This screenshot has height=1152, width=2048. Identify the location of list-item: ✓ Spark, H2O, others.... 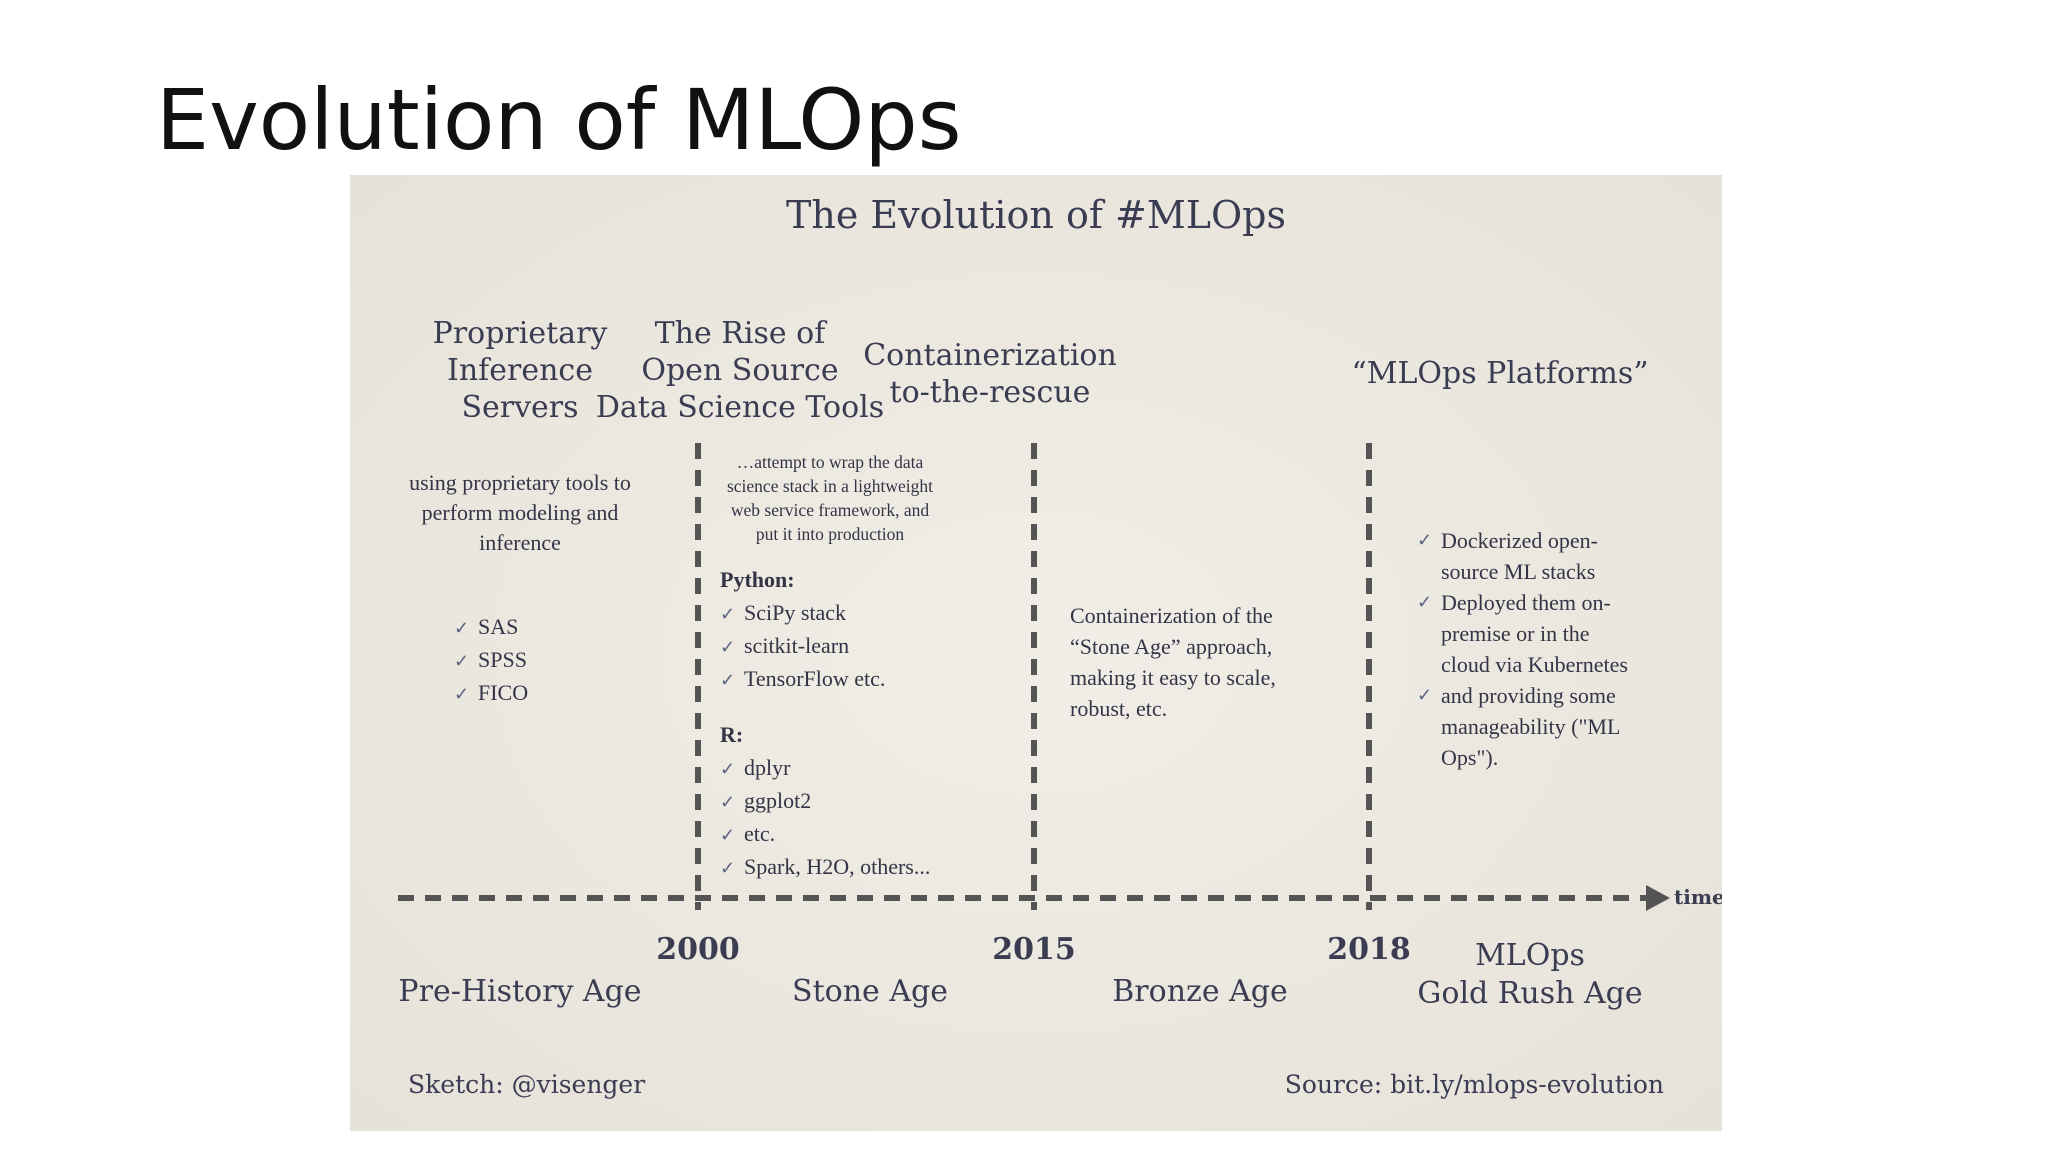
(825, 867).